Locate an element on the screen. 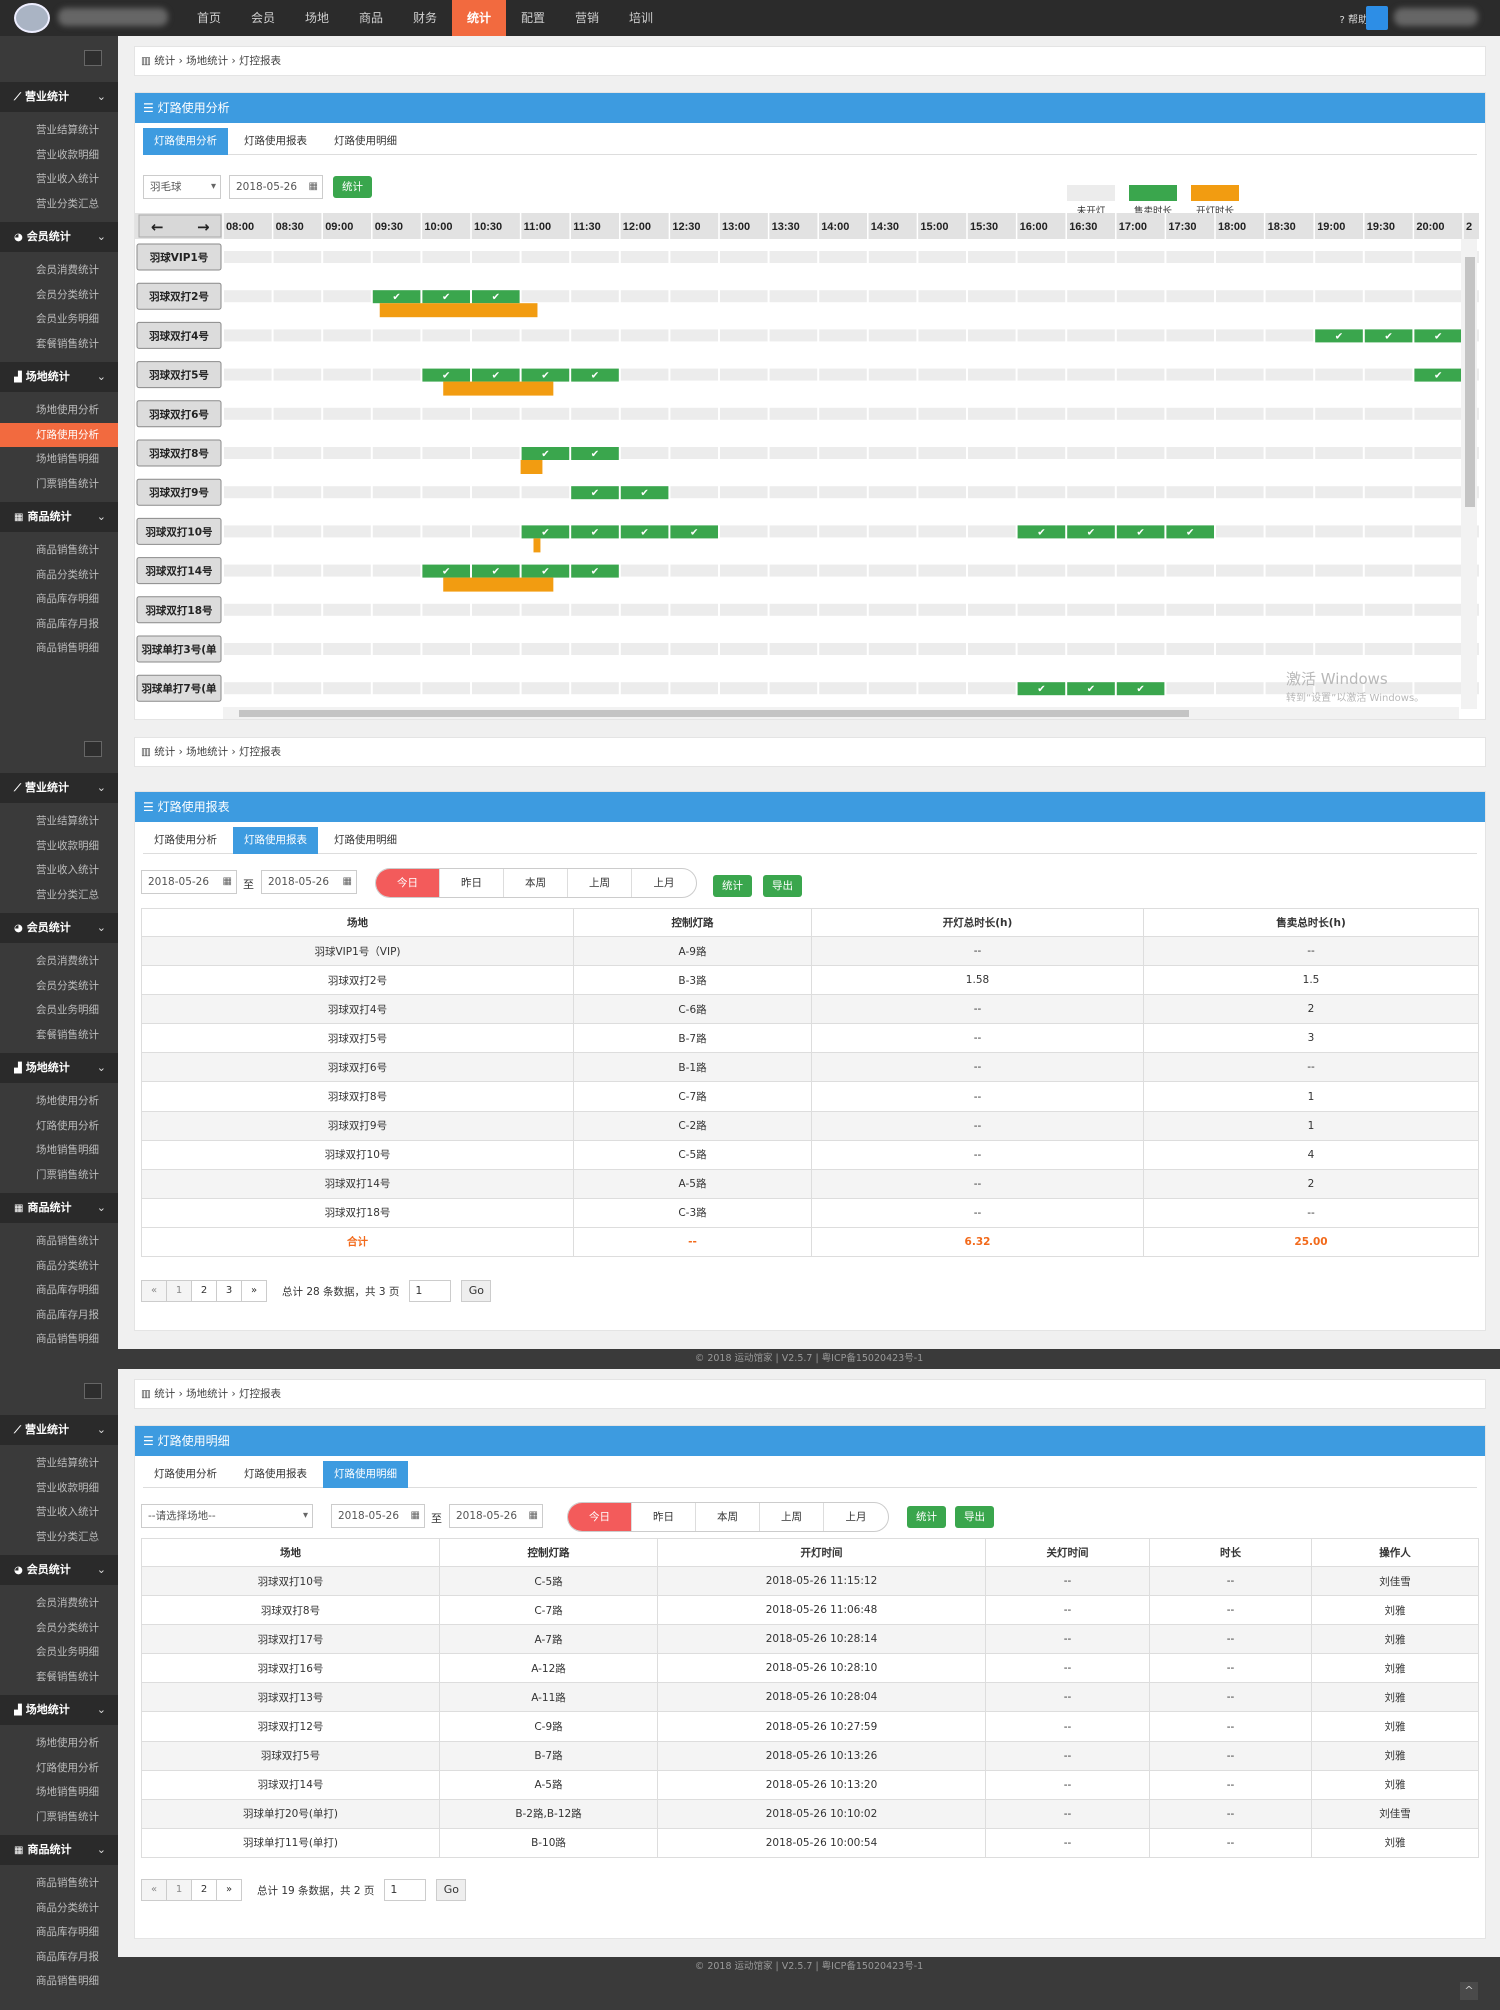 This screenshot has width=1500, height=2010. app-logo is located at coordinates (32, 18).